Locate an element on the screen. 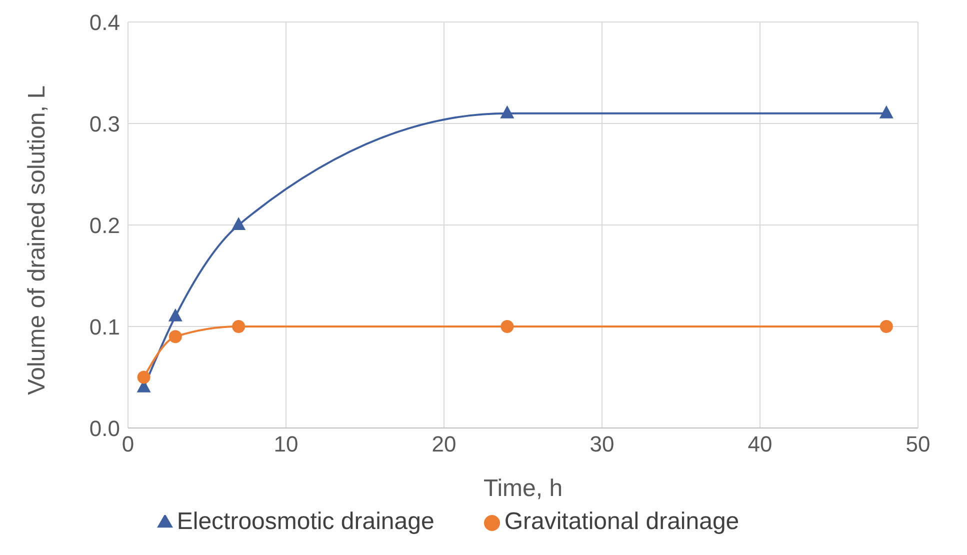 This screenshot has width=967, height=555. y-tick-label: 0.2 is located at coordinates (104, 225).